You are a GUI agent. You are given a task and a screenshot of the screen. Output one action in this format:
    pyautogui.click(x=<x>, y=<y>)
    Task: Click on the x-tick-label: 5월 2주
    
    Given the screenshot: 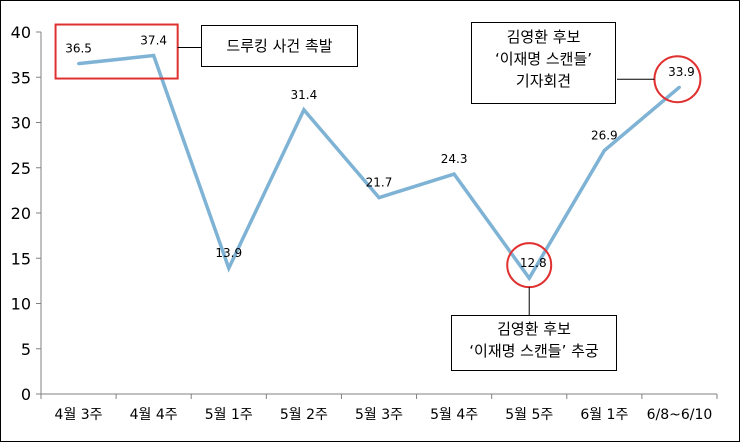 What is the action you would take?
    pyautogui.click(x=304, y=415)
    